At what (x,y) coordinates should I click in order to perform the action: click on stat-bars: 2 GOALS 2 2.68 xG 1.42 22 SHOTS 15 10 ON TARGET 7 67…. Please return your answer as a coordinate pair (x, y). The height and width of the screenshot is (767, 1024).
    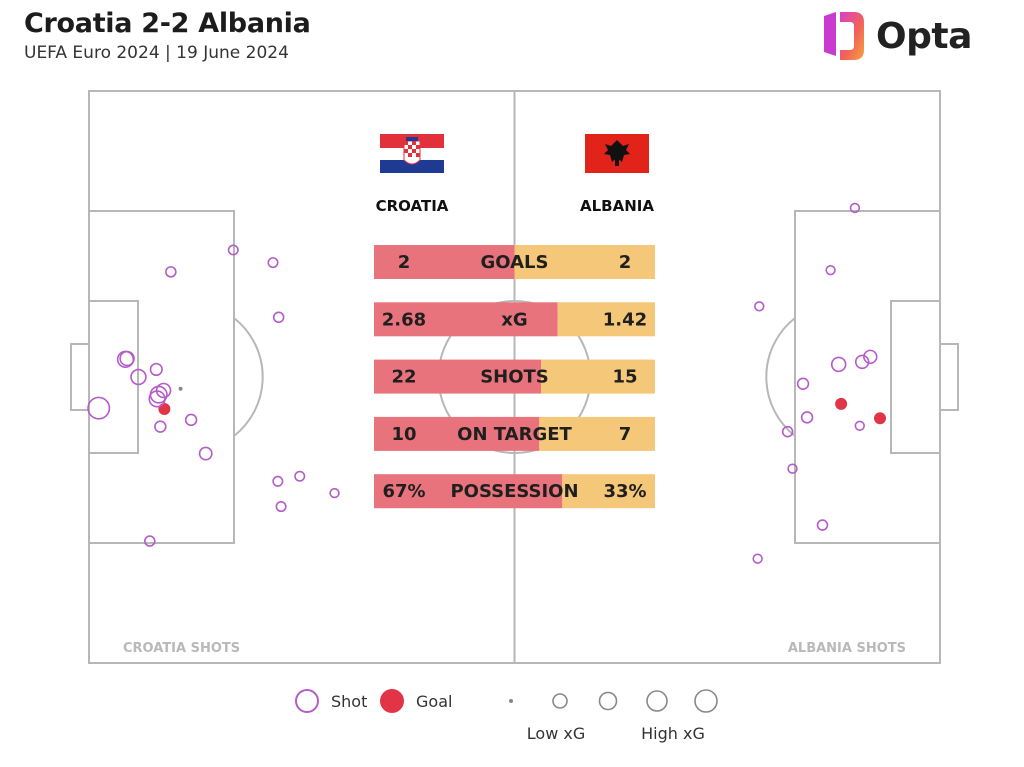
    Looking at the image, I should click on (514, 377).